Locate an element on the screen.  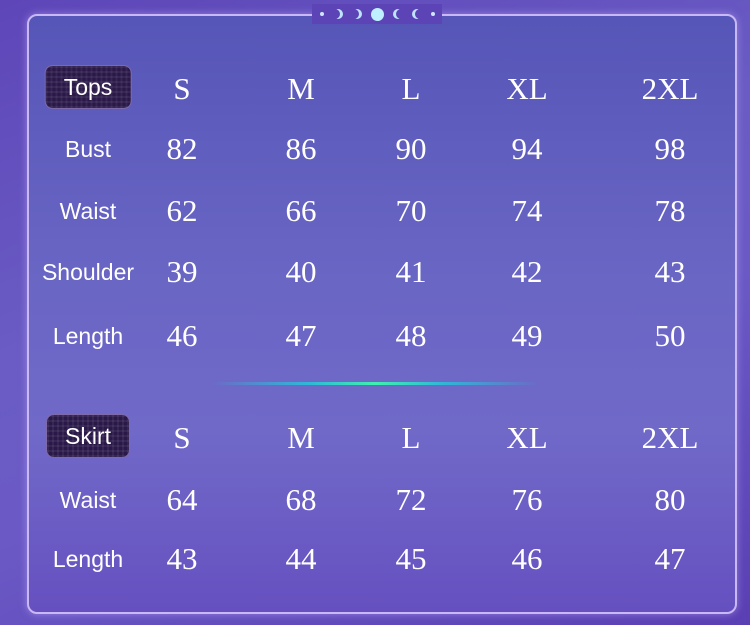
measurement-value: 72 is located at coordinates (411, 499).